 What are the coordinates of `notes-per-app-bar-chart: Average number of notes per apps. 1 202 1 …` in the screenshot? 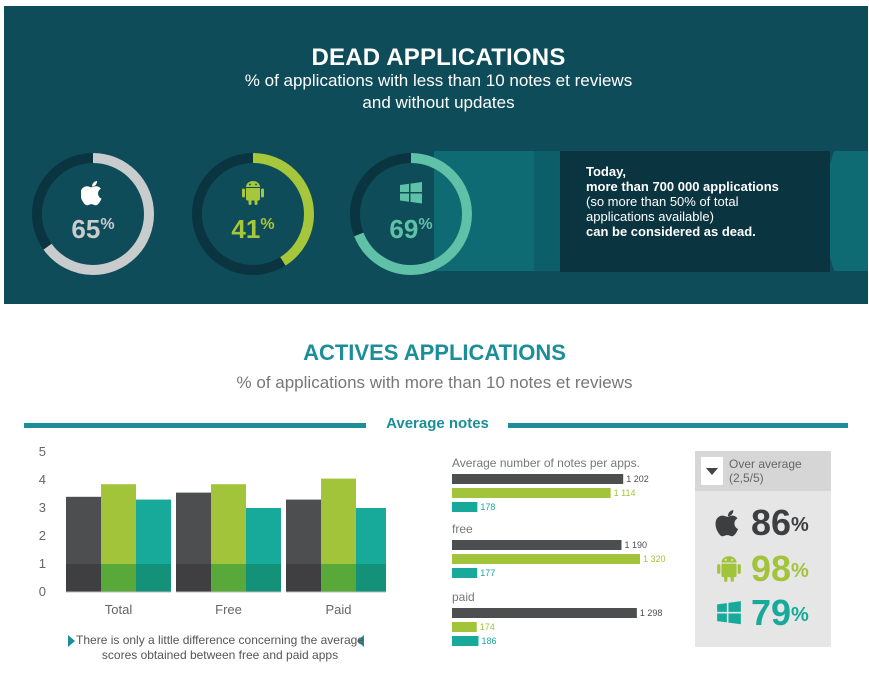 It's located at (559, 551).